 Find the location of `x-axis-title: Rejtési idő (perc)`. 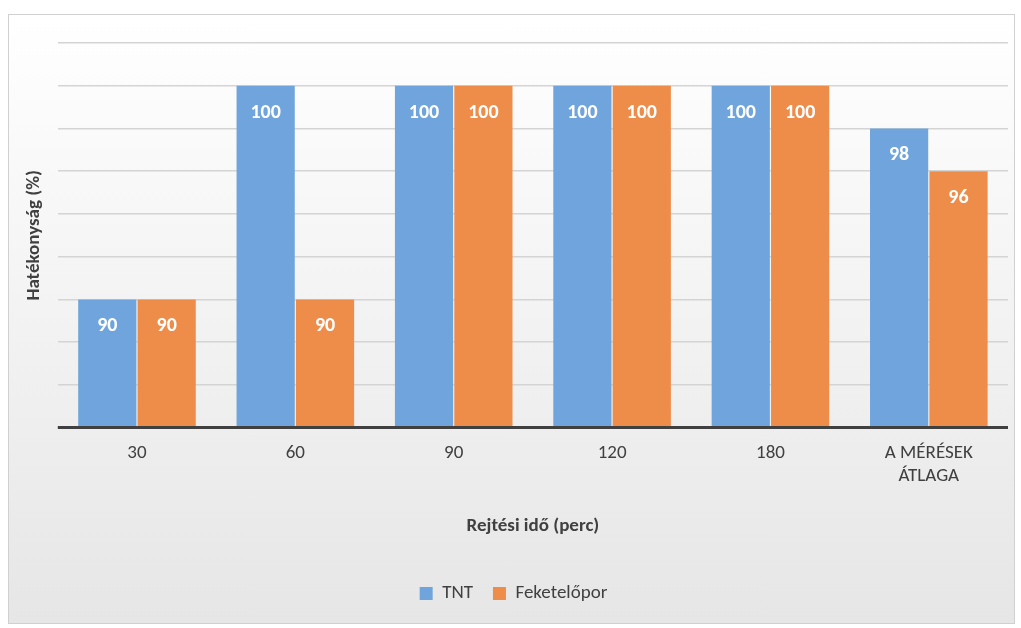

x-axis-title: Rejtési idő (perc) is located at coordinates (533, 525).